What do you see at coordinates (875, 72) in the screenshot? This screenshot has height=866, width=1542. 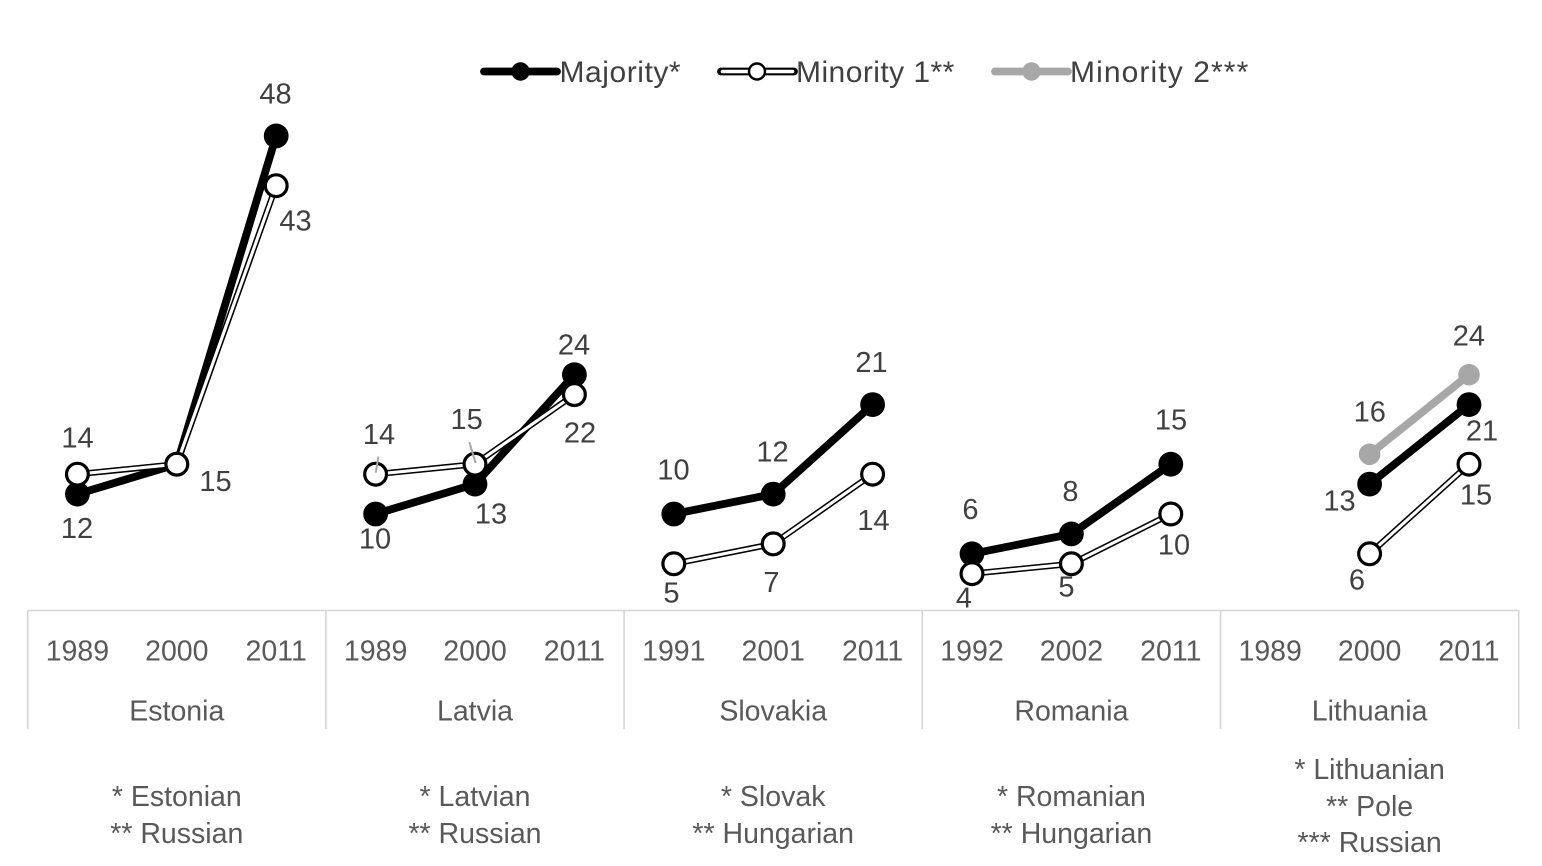 I see `svg-text: Minority 1**` at bounding box center [875, 72].